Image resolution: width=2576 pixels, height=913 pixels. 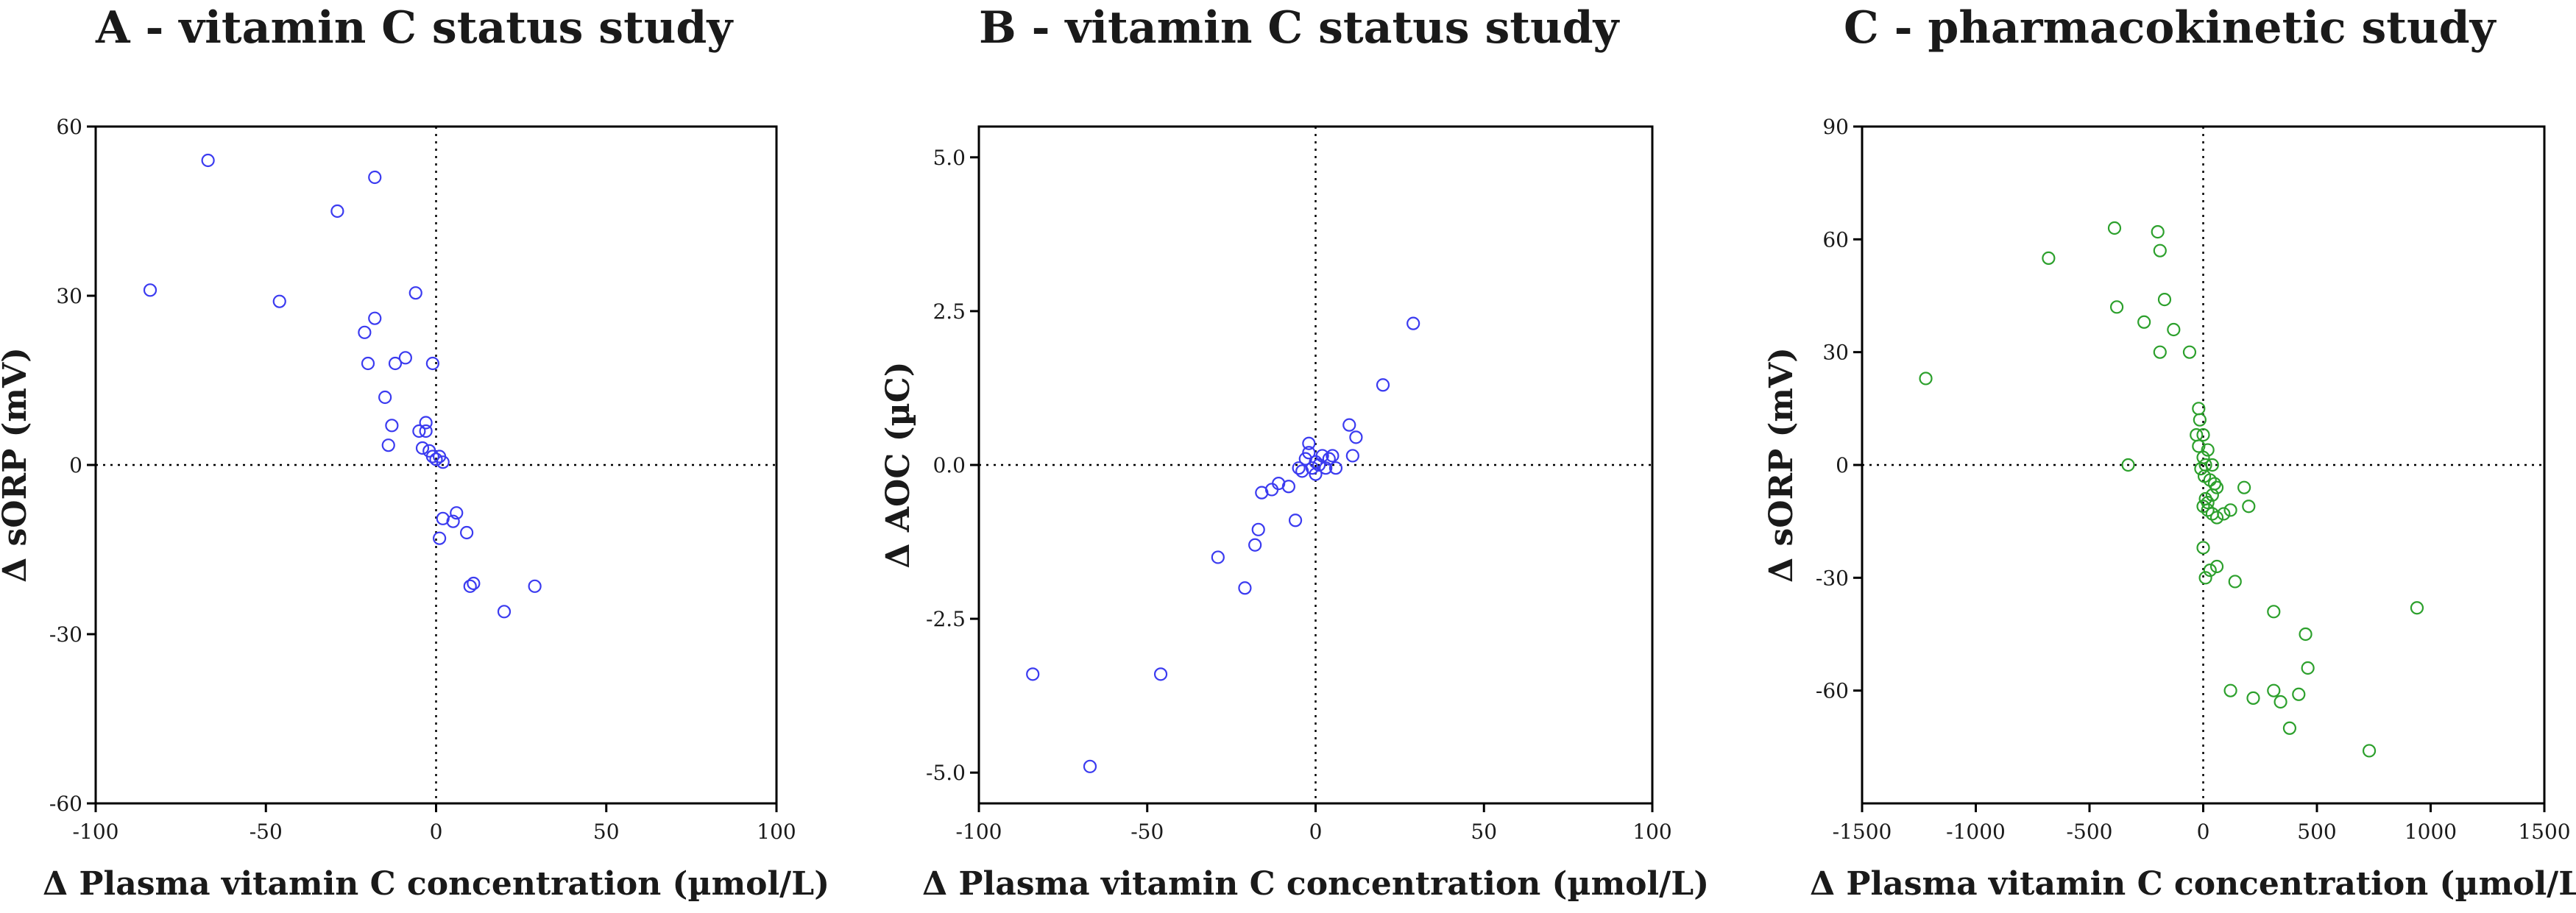 I want to click on chart-0-x-tick-label: 50, so click(x=606, y=832).